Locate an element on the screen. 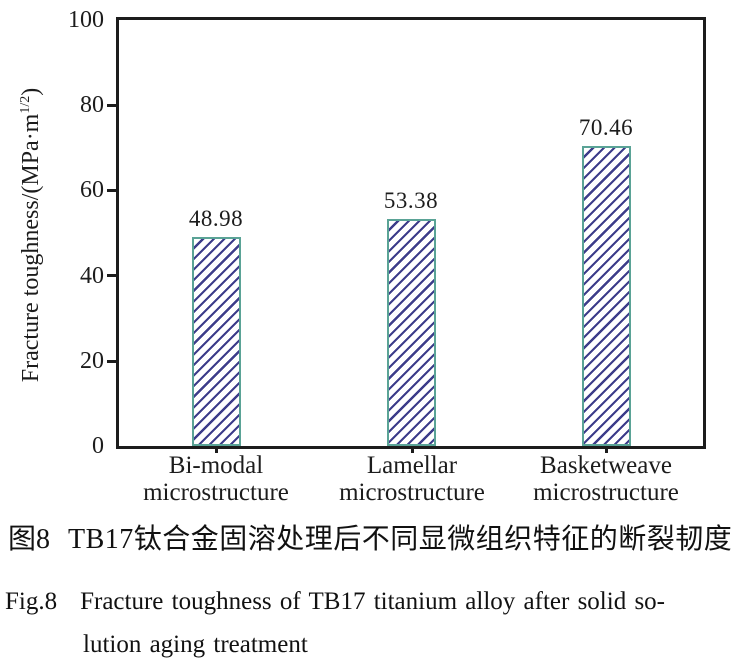  caption-english-fig-number: Fig.8 is located at coordinates (31, 601).